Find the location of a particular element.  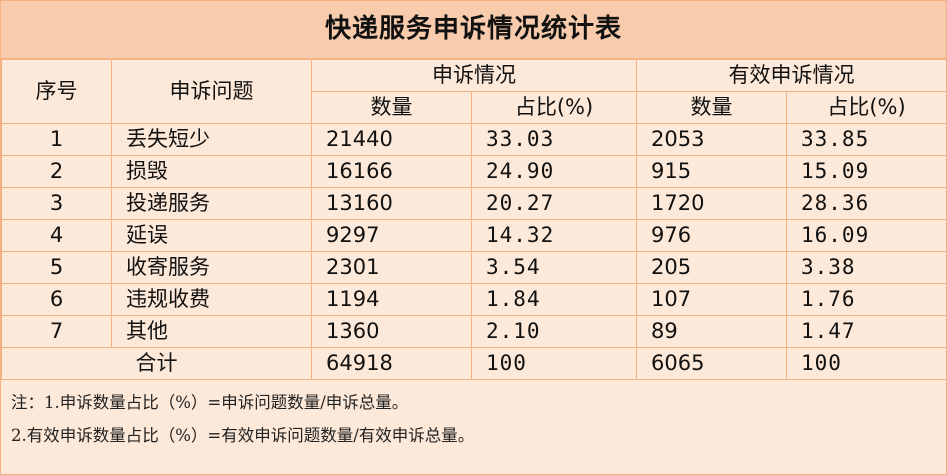

row-ratio: 3.54 is located at coordinates (554, 267).